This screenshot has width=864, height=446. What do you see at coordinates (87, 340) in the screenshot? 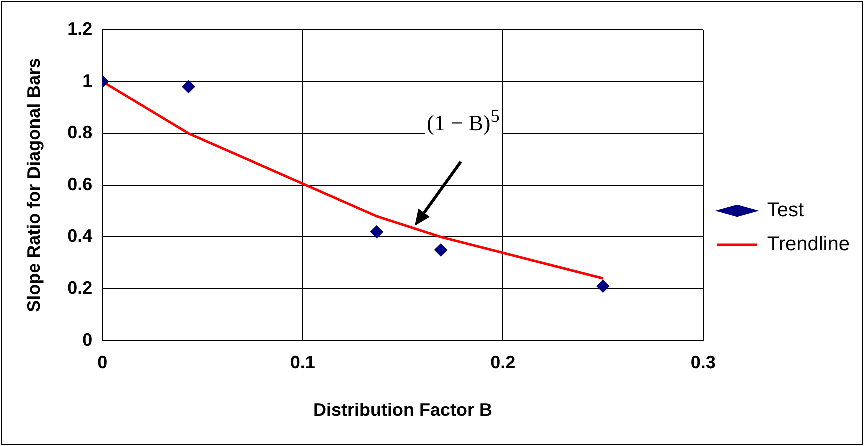
I see `y-tick-label: 0` at bounding box center [87, 340].